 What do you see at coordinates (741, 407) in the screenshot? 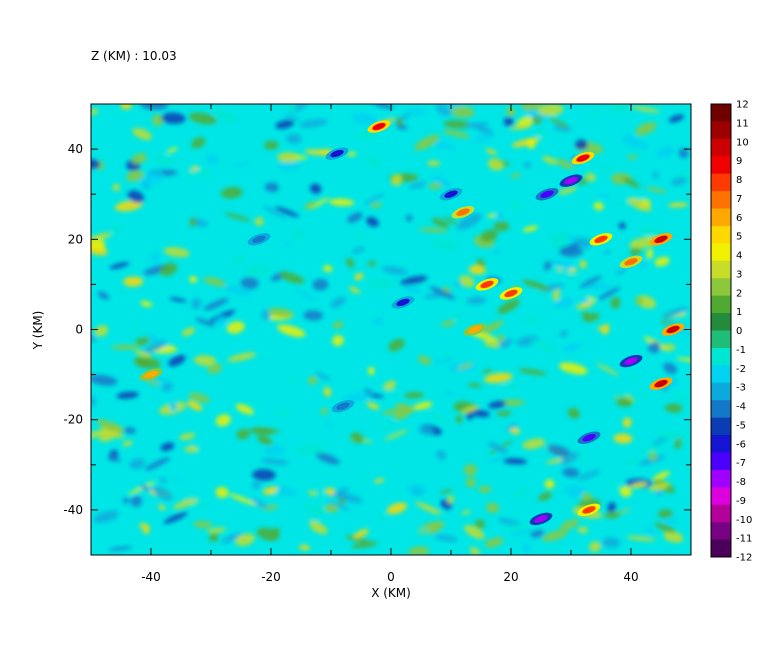
I see `colorbar-tick-label: -4` at bounding box center [741, 407].